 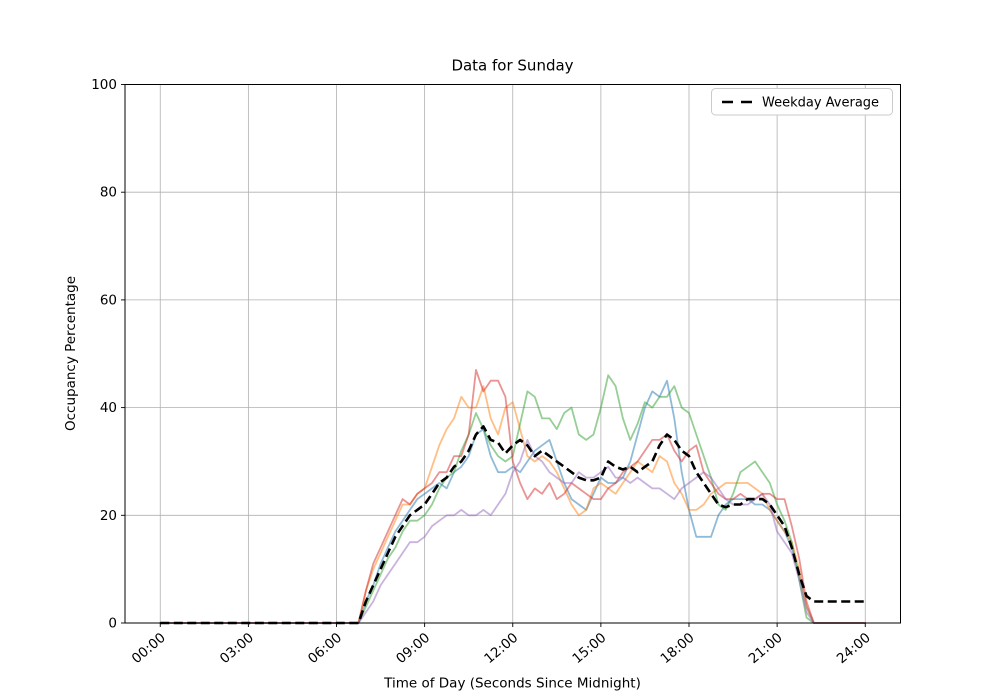 I want to click on legend-label: Weekday Average, so click(x=820, y=103).